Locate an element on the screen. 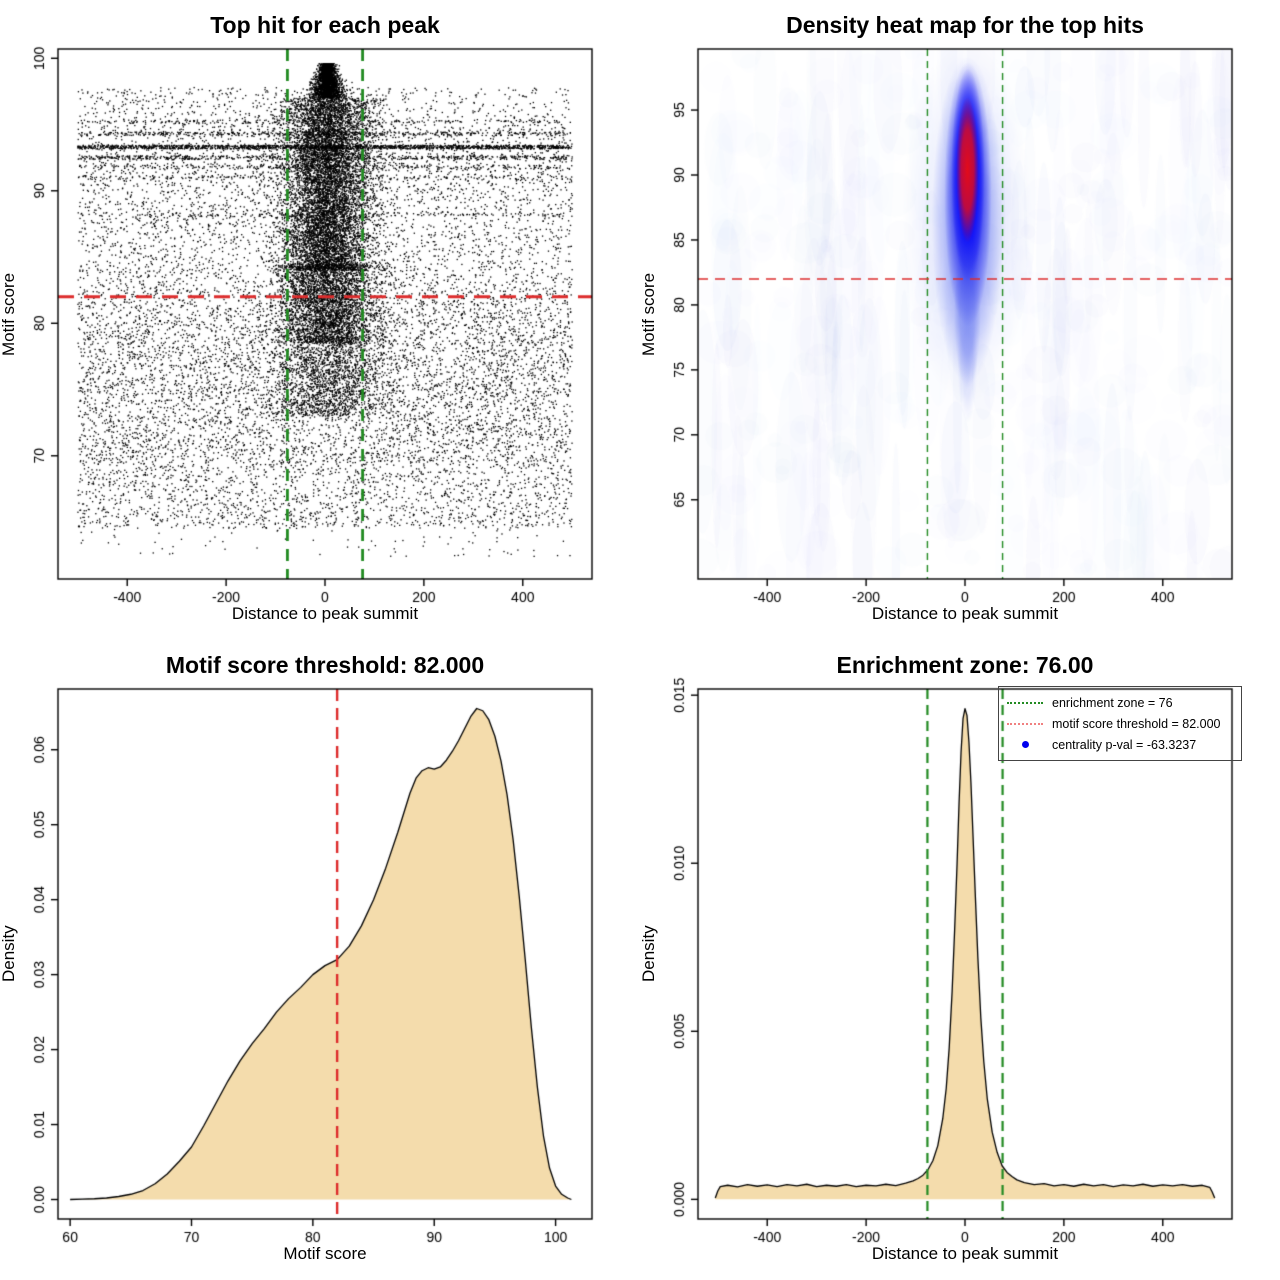  legend-label-enrichment-zone: enrichment zone = 76 is located at coordinates (1112, 702).